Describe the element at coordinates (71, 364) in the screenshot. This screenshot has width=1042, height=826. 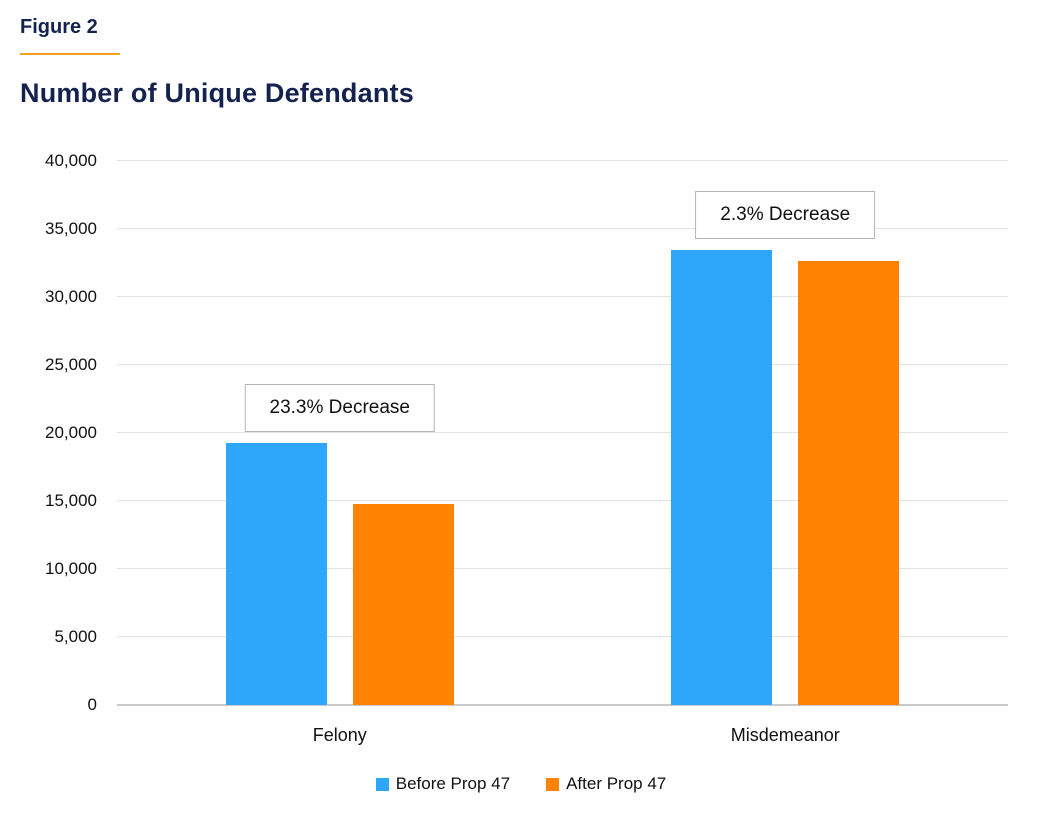
I see `y-tick-label-25000: 25,000` at that location.